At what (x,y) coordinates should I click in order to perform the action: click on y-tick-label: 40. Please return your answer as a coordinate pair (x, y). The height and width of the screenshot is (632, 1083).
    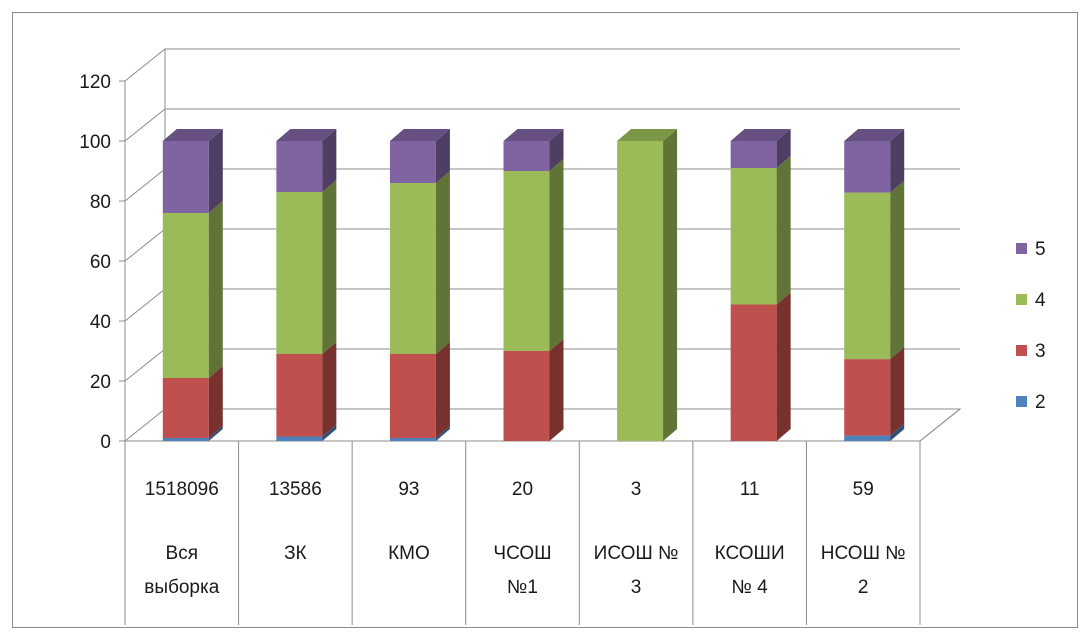
    Looking at the image, I should click on (100, 322).